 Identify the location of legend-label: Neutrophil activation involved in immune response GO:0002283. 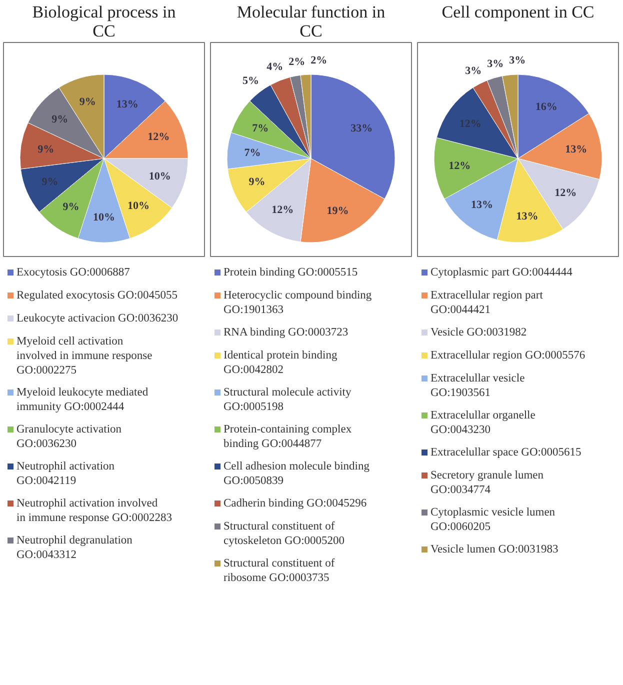
(94, 511).